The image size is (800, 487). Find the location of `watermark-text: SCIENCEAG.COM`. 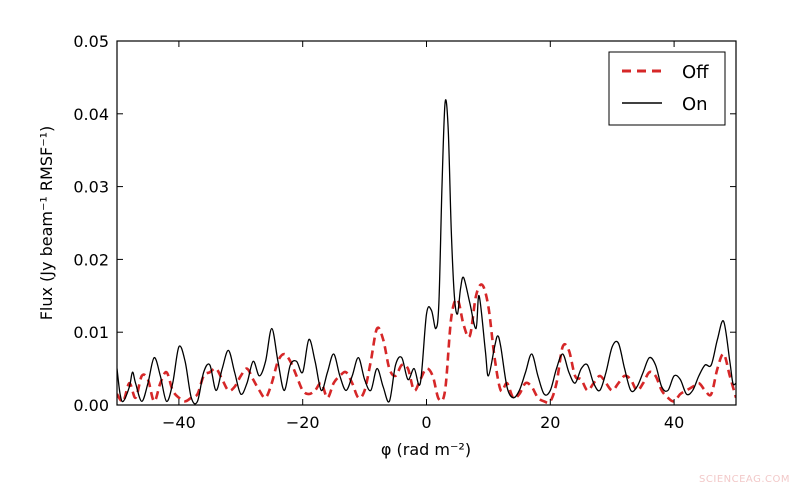

watermark-text: SCIENCEAG.COM is located at coordinates (744, 479).